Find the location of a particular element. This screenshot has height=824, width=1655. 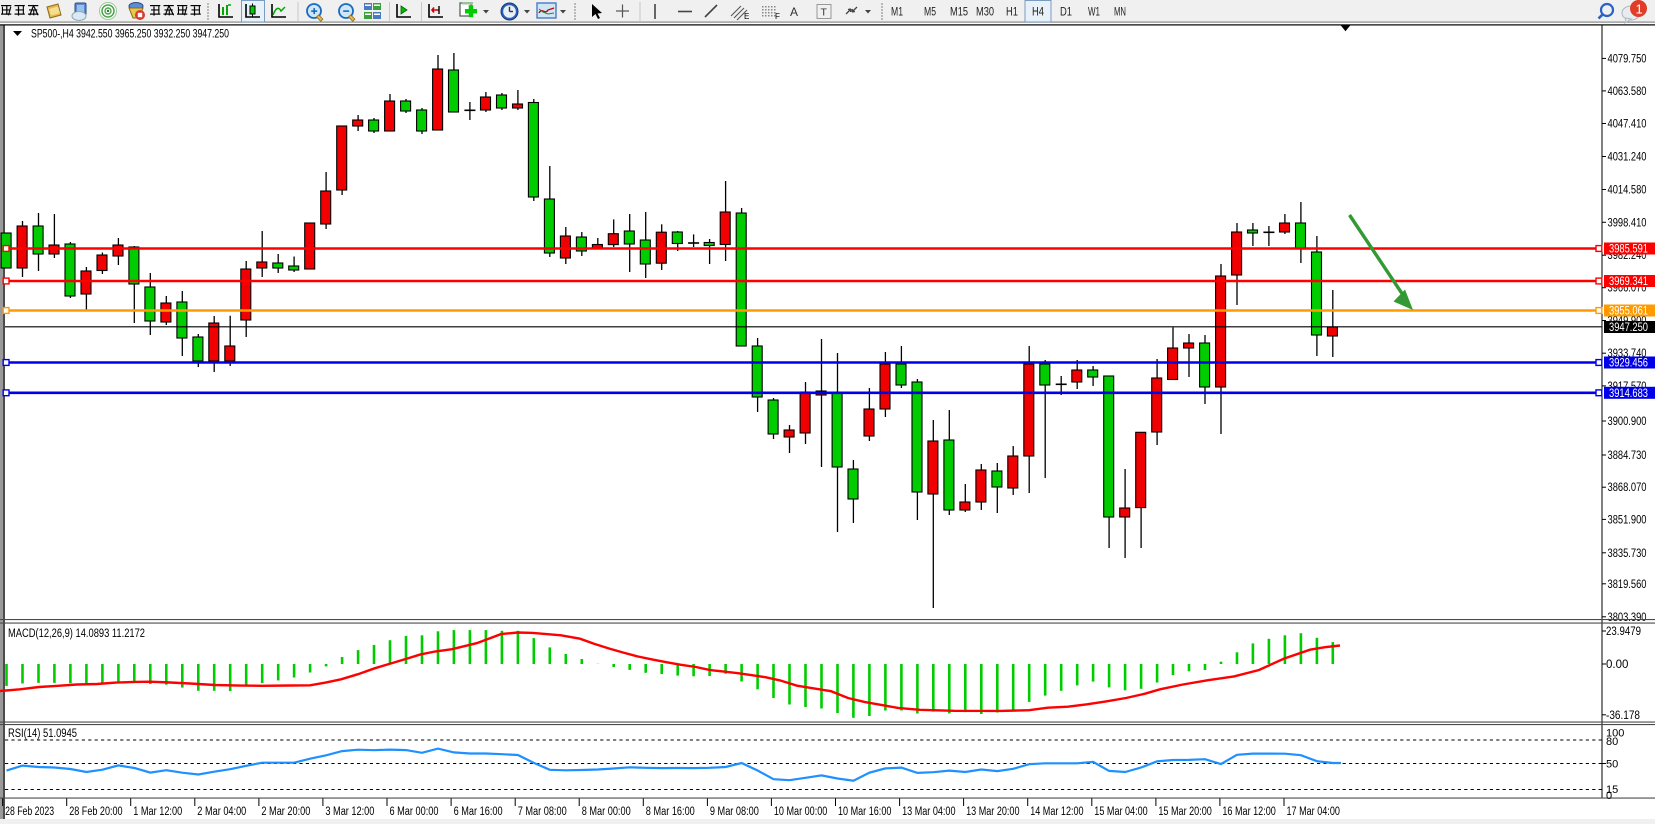

svg-text: 3819.560 is located at coordinates (1627, 585).